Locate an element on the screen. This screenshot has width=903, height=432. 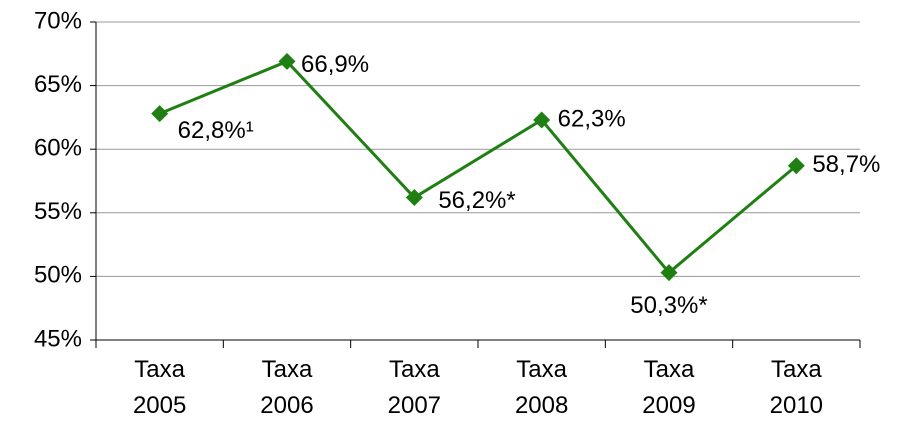
data-label: 56,2%* is located at coordinates (476, 200).